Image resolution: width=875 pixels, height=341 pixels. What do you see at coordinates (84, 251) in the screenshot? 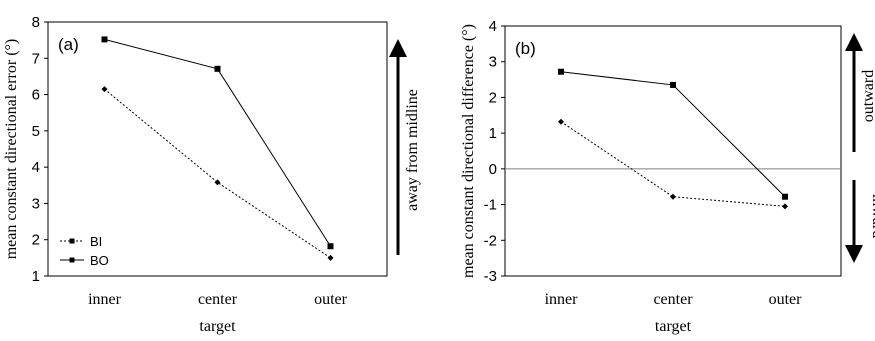
I see `chart-a-legend: BI BO` at bounding box center [84, 251].